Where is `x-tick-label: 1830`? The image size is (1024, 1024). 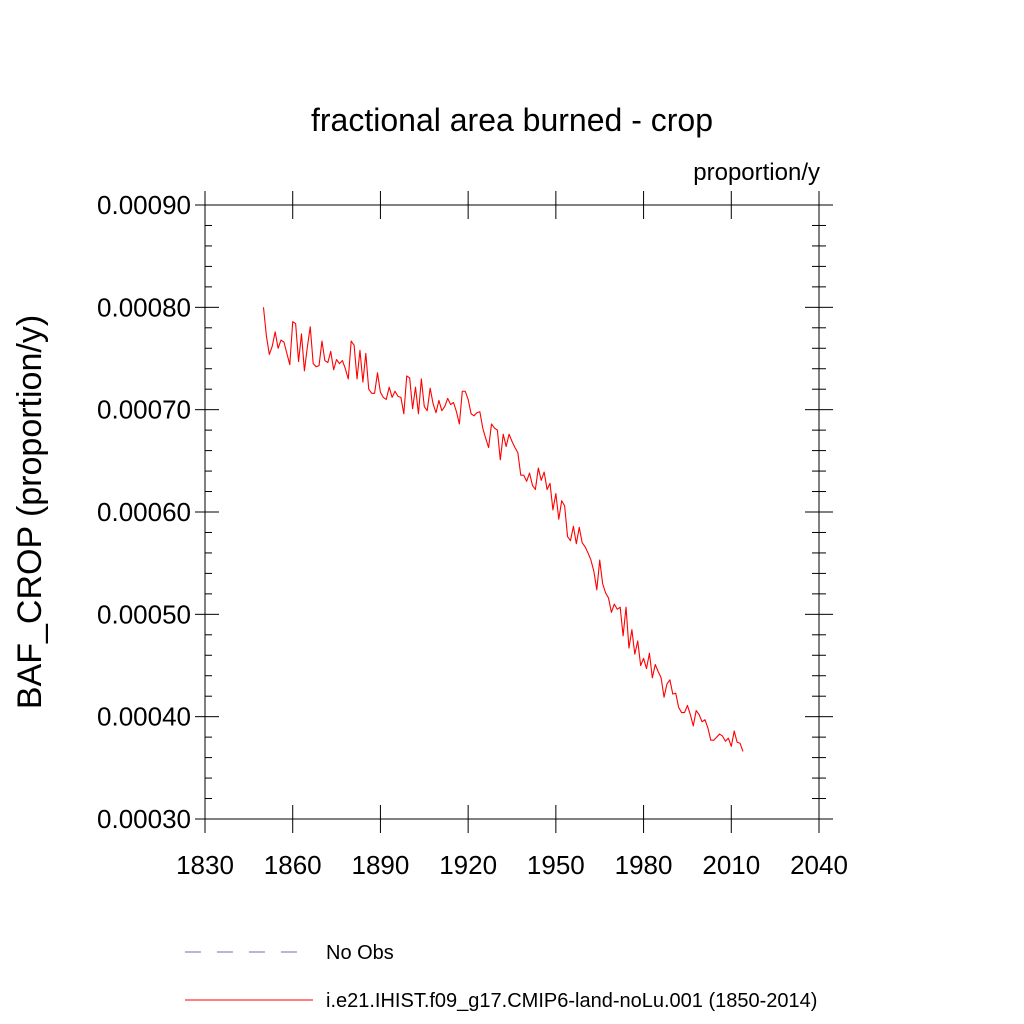
x-tick-label: 1830 is located at coordinates (205, 865).